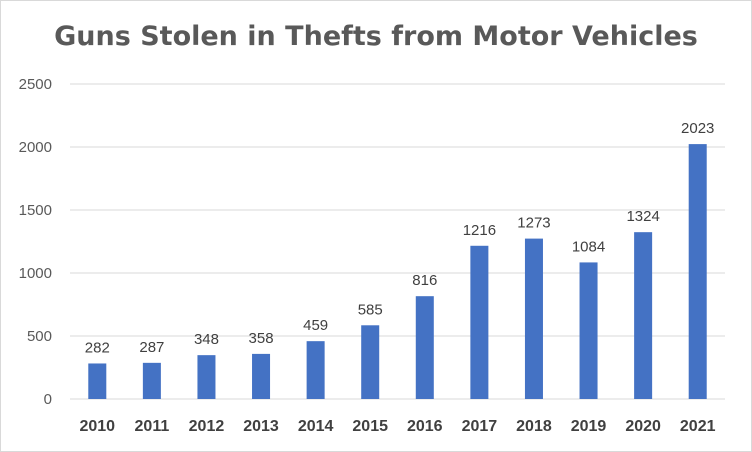  I want to click on bar-2016, so click(424, 347).